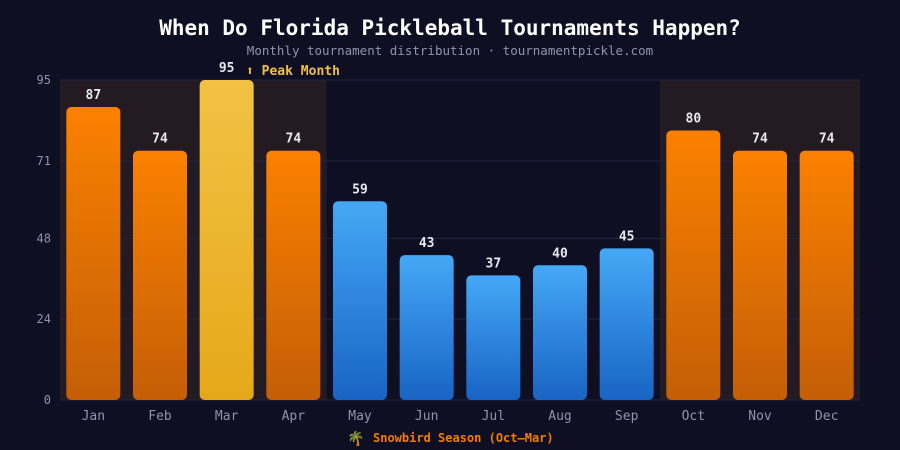 This screenshot has height=450, width=900. Describe the element at coordinates (47, 400) in the screenshot. I see `y-tick-label: 0` at that location.